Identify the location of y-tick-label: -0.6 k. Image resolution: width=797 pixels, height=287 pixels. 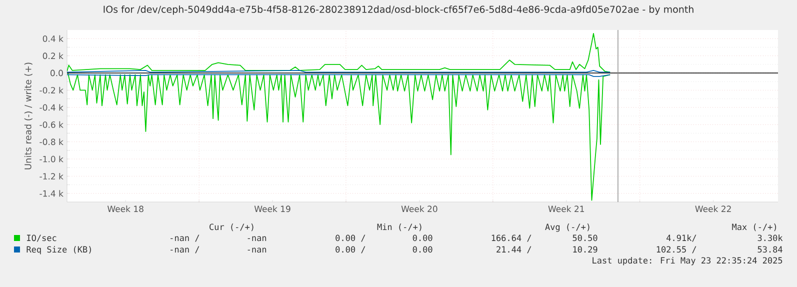
(52, 124).